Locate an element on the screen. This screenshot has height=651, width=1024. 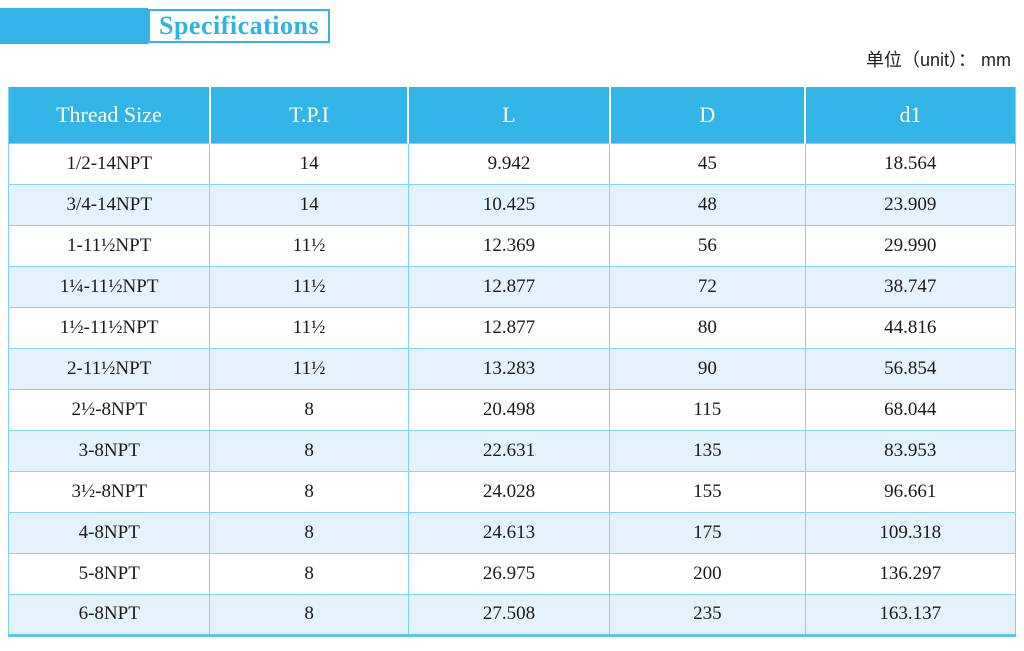
title-accent-bar is located at coordinates (74, 26).